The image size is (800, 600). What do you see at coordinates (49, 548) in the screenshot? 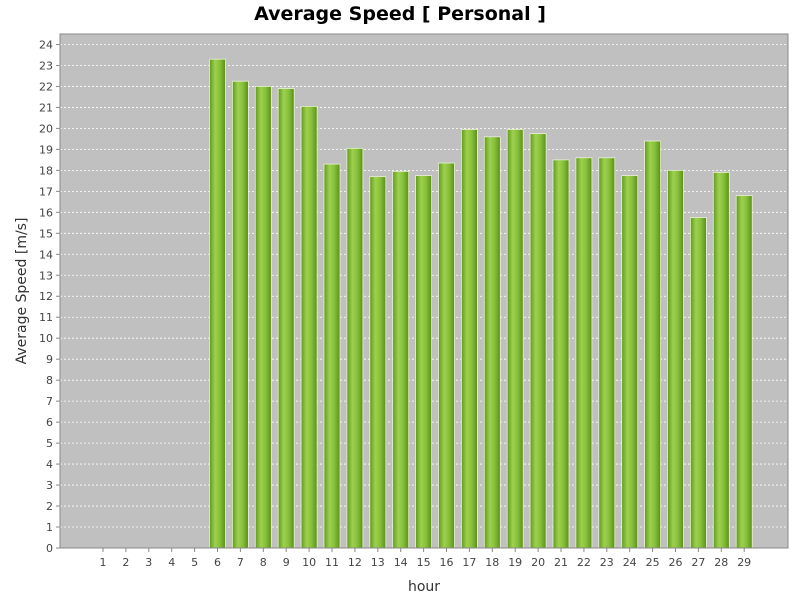
I see `y-tick-label: 0` at bounding box center [49, 548].